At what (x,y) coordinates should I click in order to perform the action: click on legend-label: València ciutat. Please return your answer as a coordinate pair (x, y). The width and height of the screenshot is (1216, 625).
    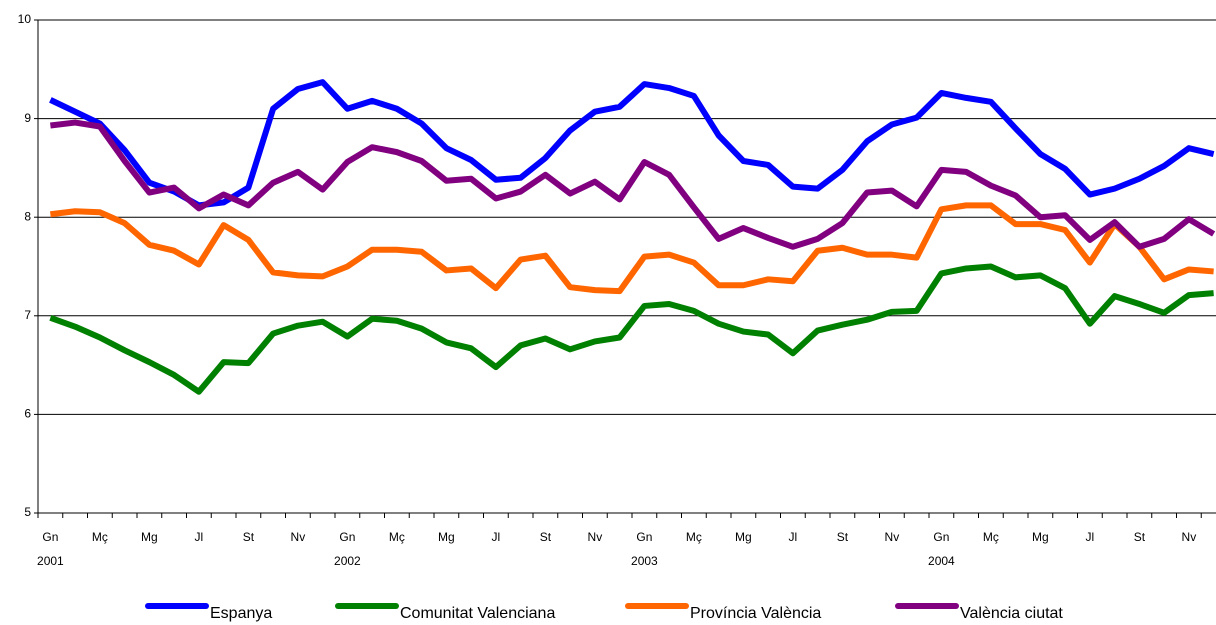
    Looking at the image, I should click on (1011, 613).